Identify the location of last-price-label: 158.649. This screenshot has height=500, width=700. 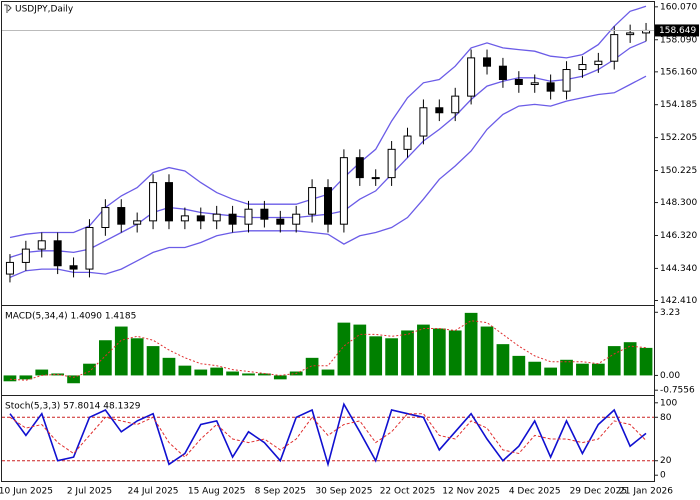
(677, 31).